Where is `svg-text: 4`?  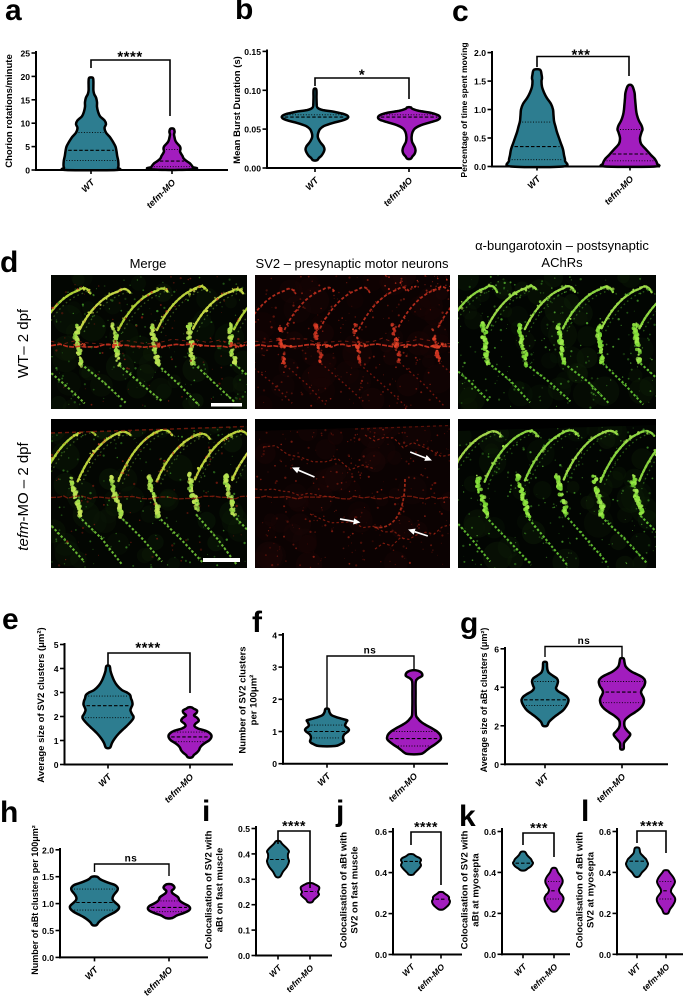
svg-text: 4 is located at coordinates (496, 688).